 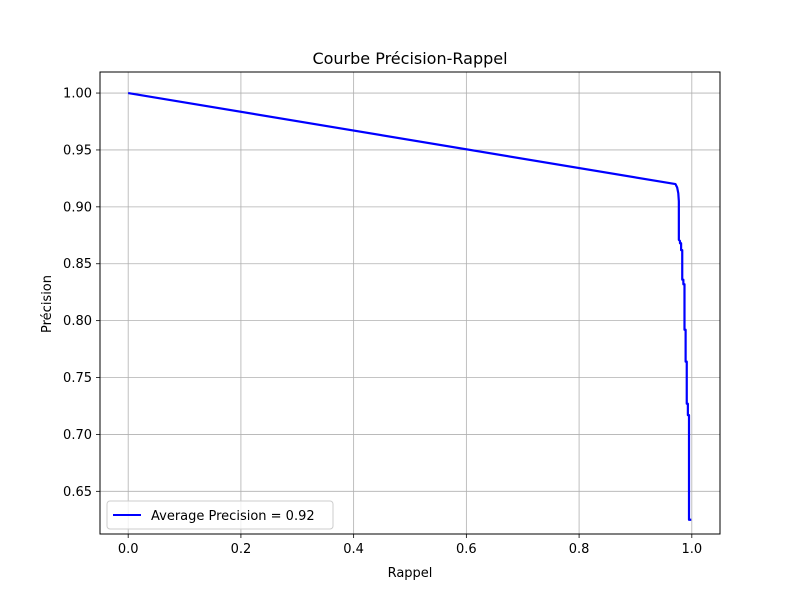 What do you see at coordinates (81, 293) in the screenshot?
I see `y-axis-ticks: 0.65 0.70 0.75 0.80 0.85 0.90 0.95 1.00` at bounding box center [81, 293].